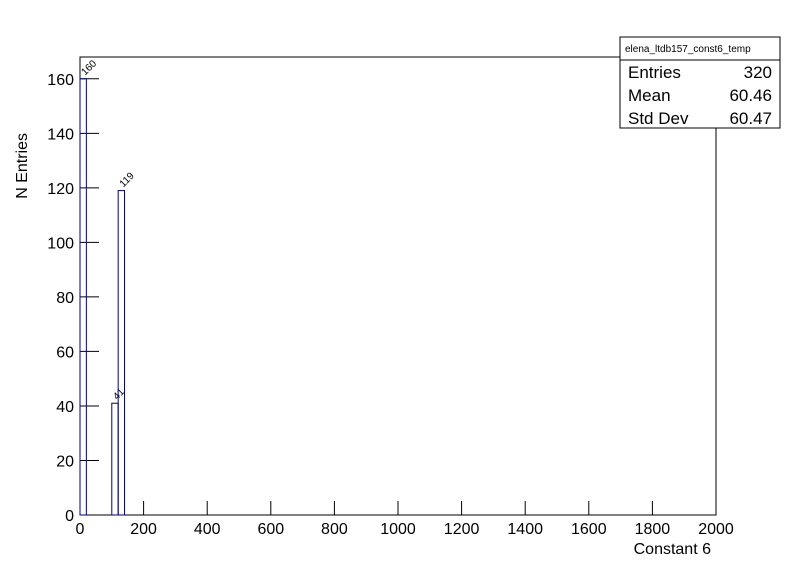  I want to click on y-tick-label: 60, so click(65, 352).